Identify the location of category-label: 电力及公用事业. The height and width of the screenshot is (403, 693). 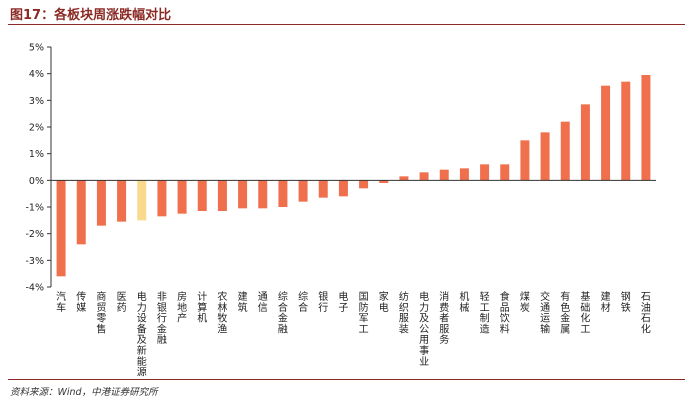
(424, 329).